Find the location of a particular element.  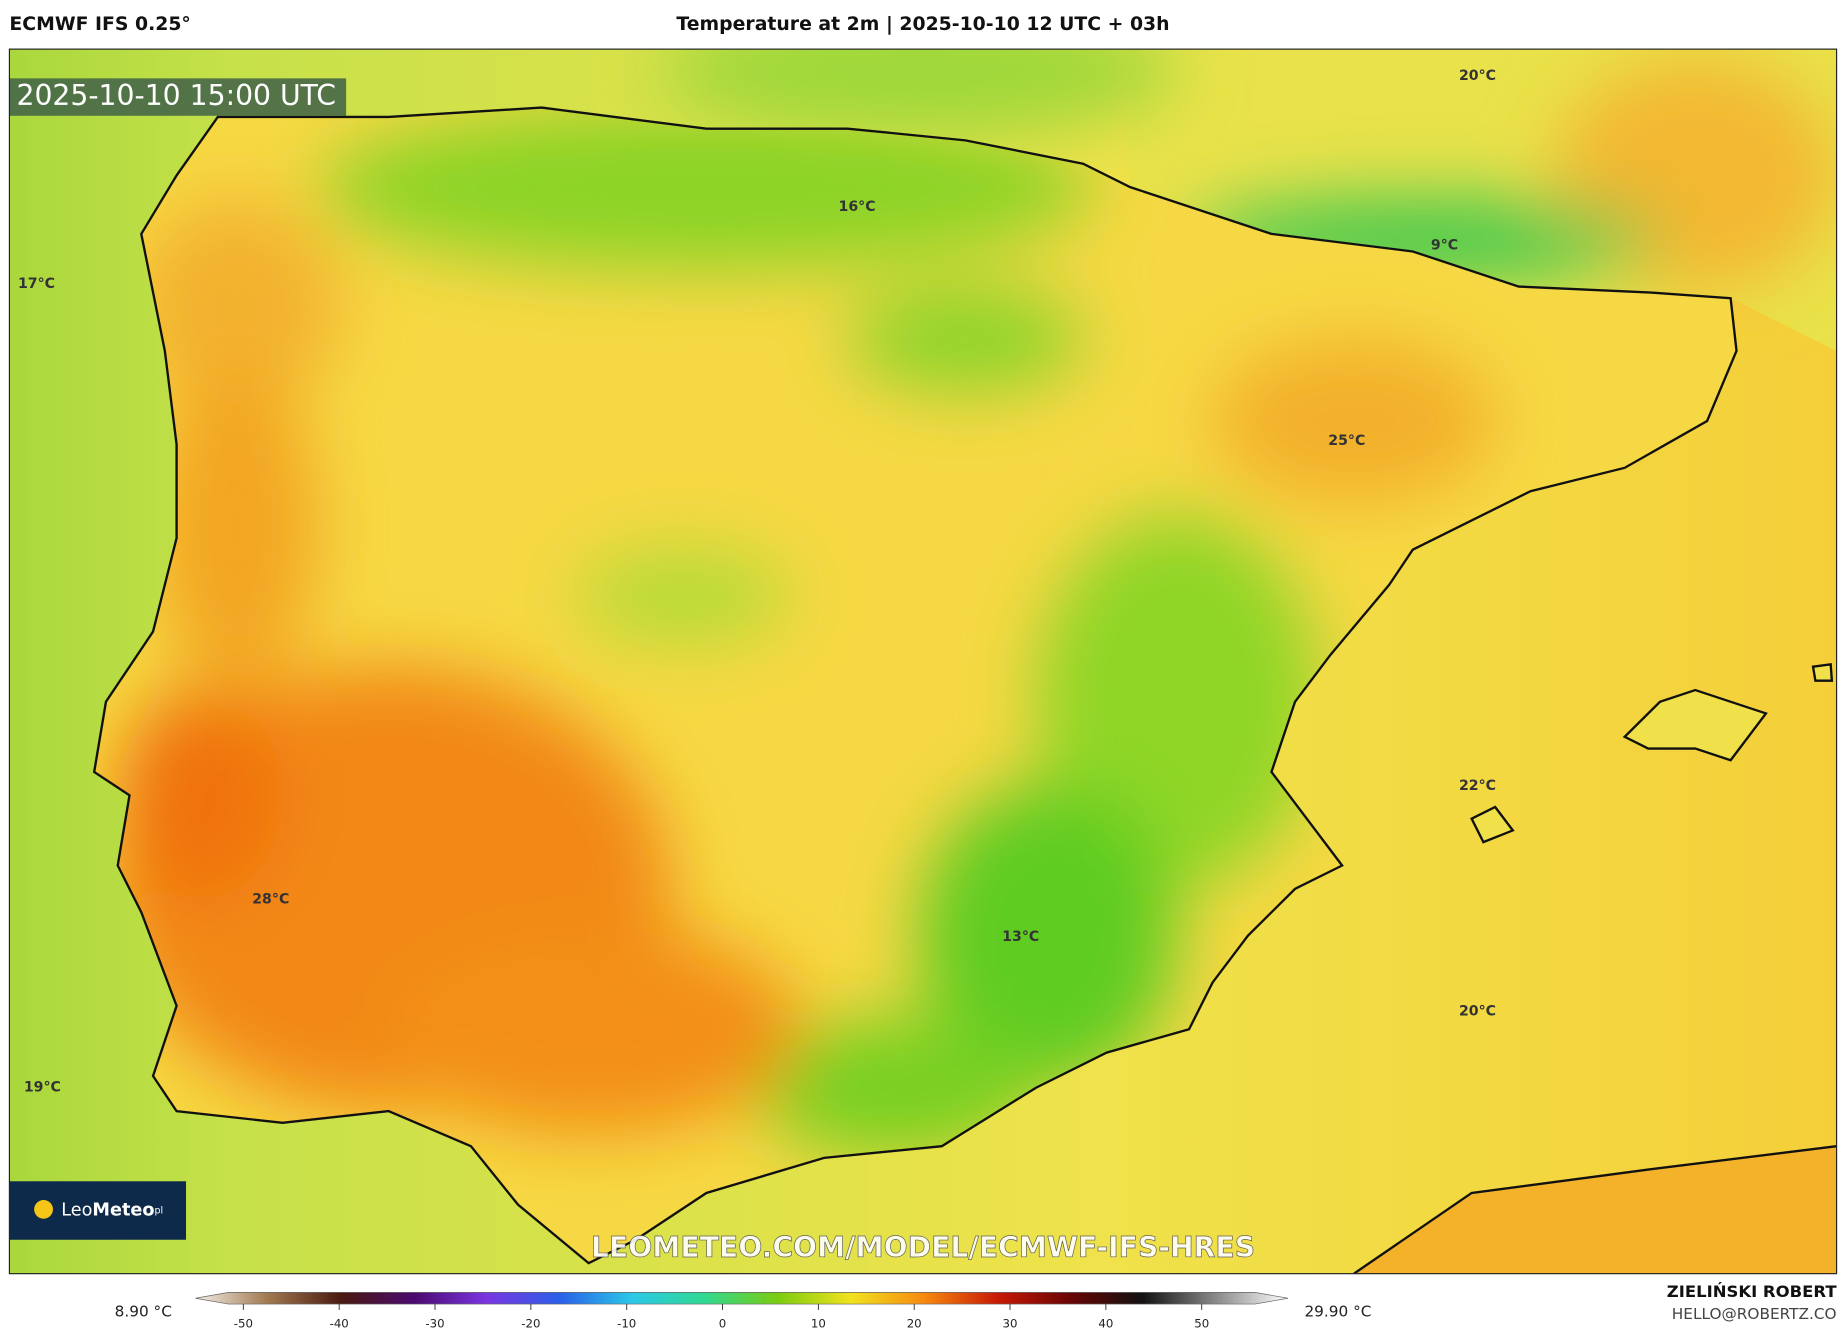

colorbar-tick-label: -30 is located at coordinates (434, 1323).